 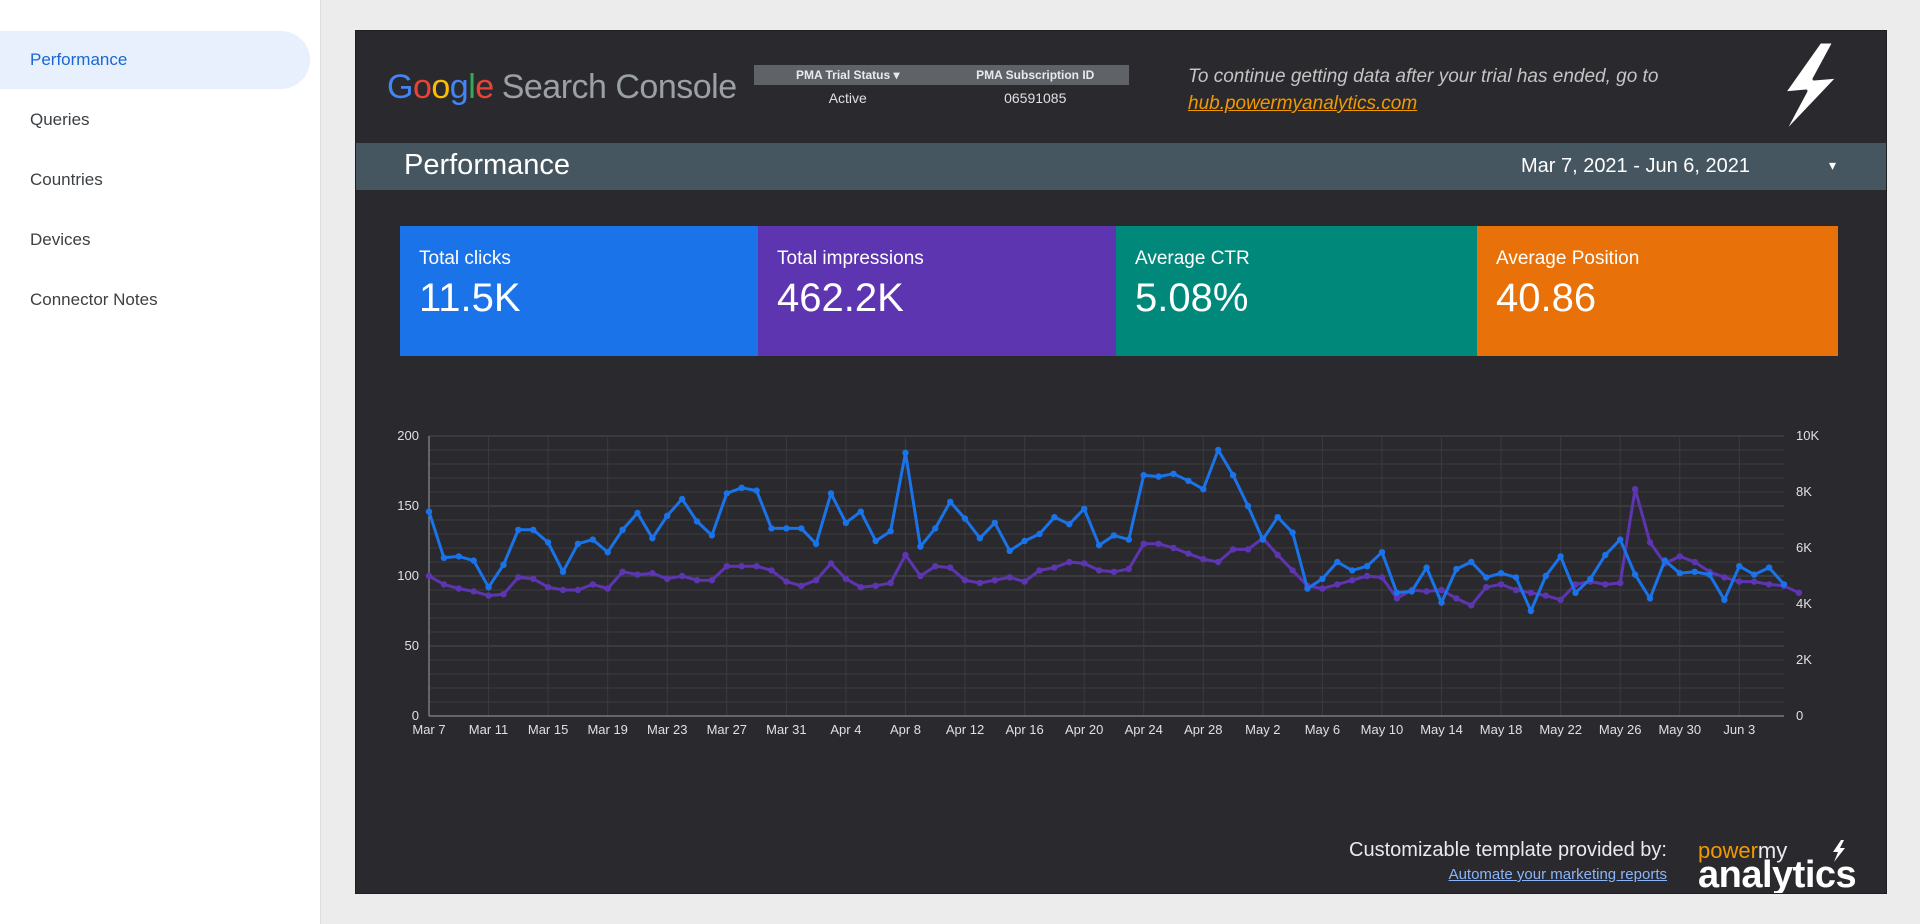 What do you see at coordinates (94, 299) in the screenshot?
I see `sidebar-item-connector-notes: Connector Notes` at bounding box center [94, 299].